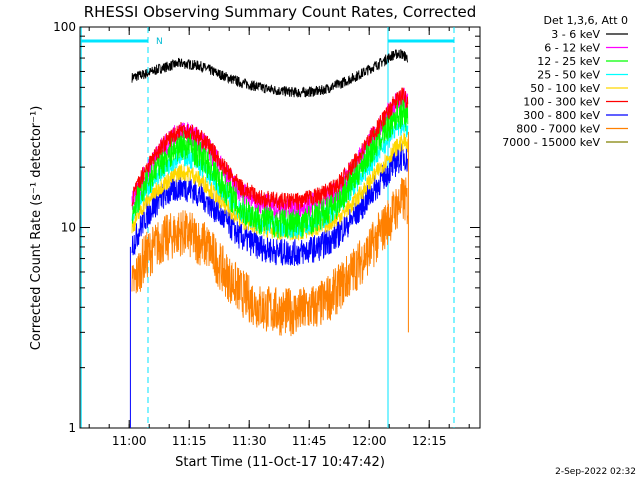  Describe the element at coordinates (551, 142) in the screenshot. I see `legend-label-8: 7000 - 15000 keV` at that location.